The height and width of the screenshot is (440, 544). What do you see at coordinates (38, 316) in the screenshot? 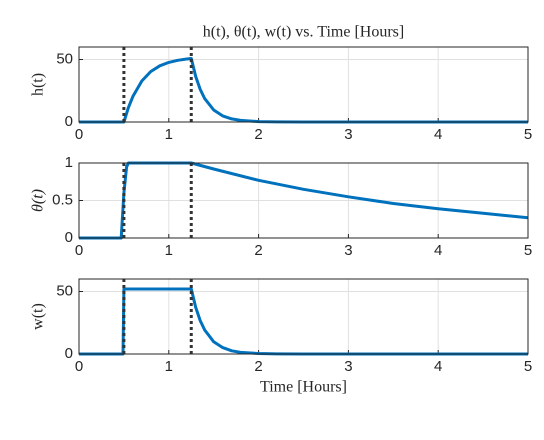
I see `y-axis-label: w(t)` at bounding box center [38, 316].